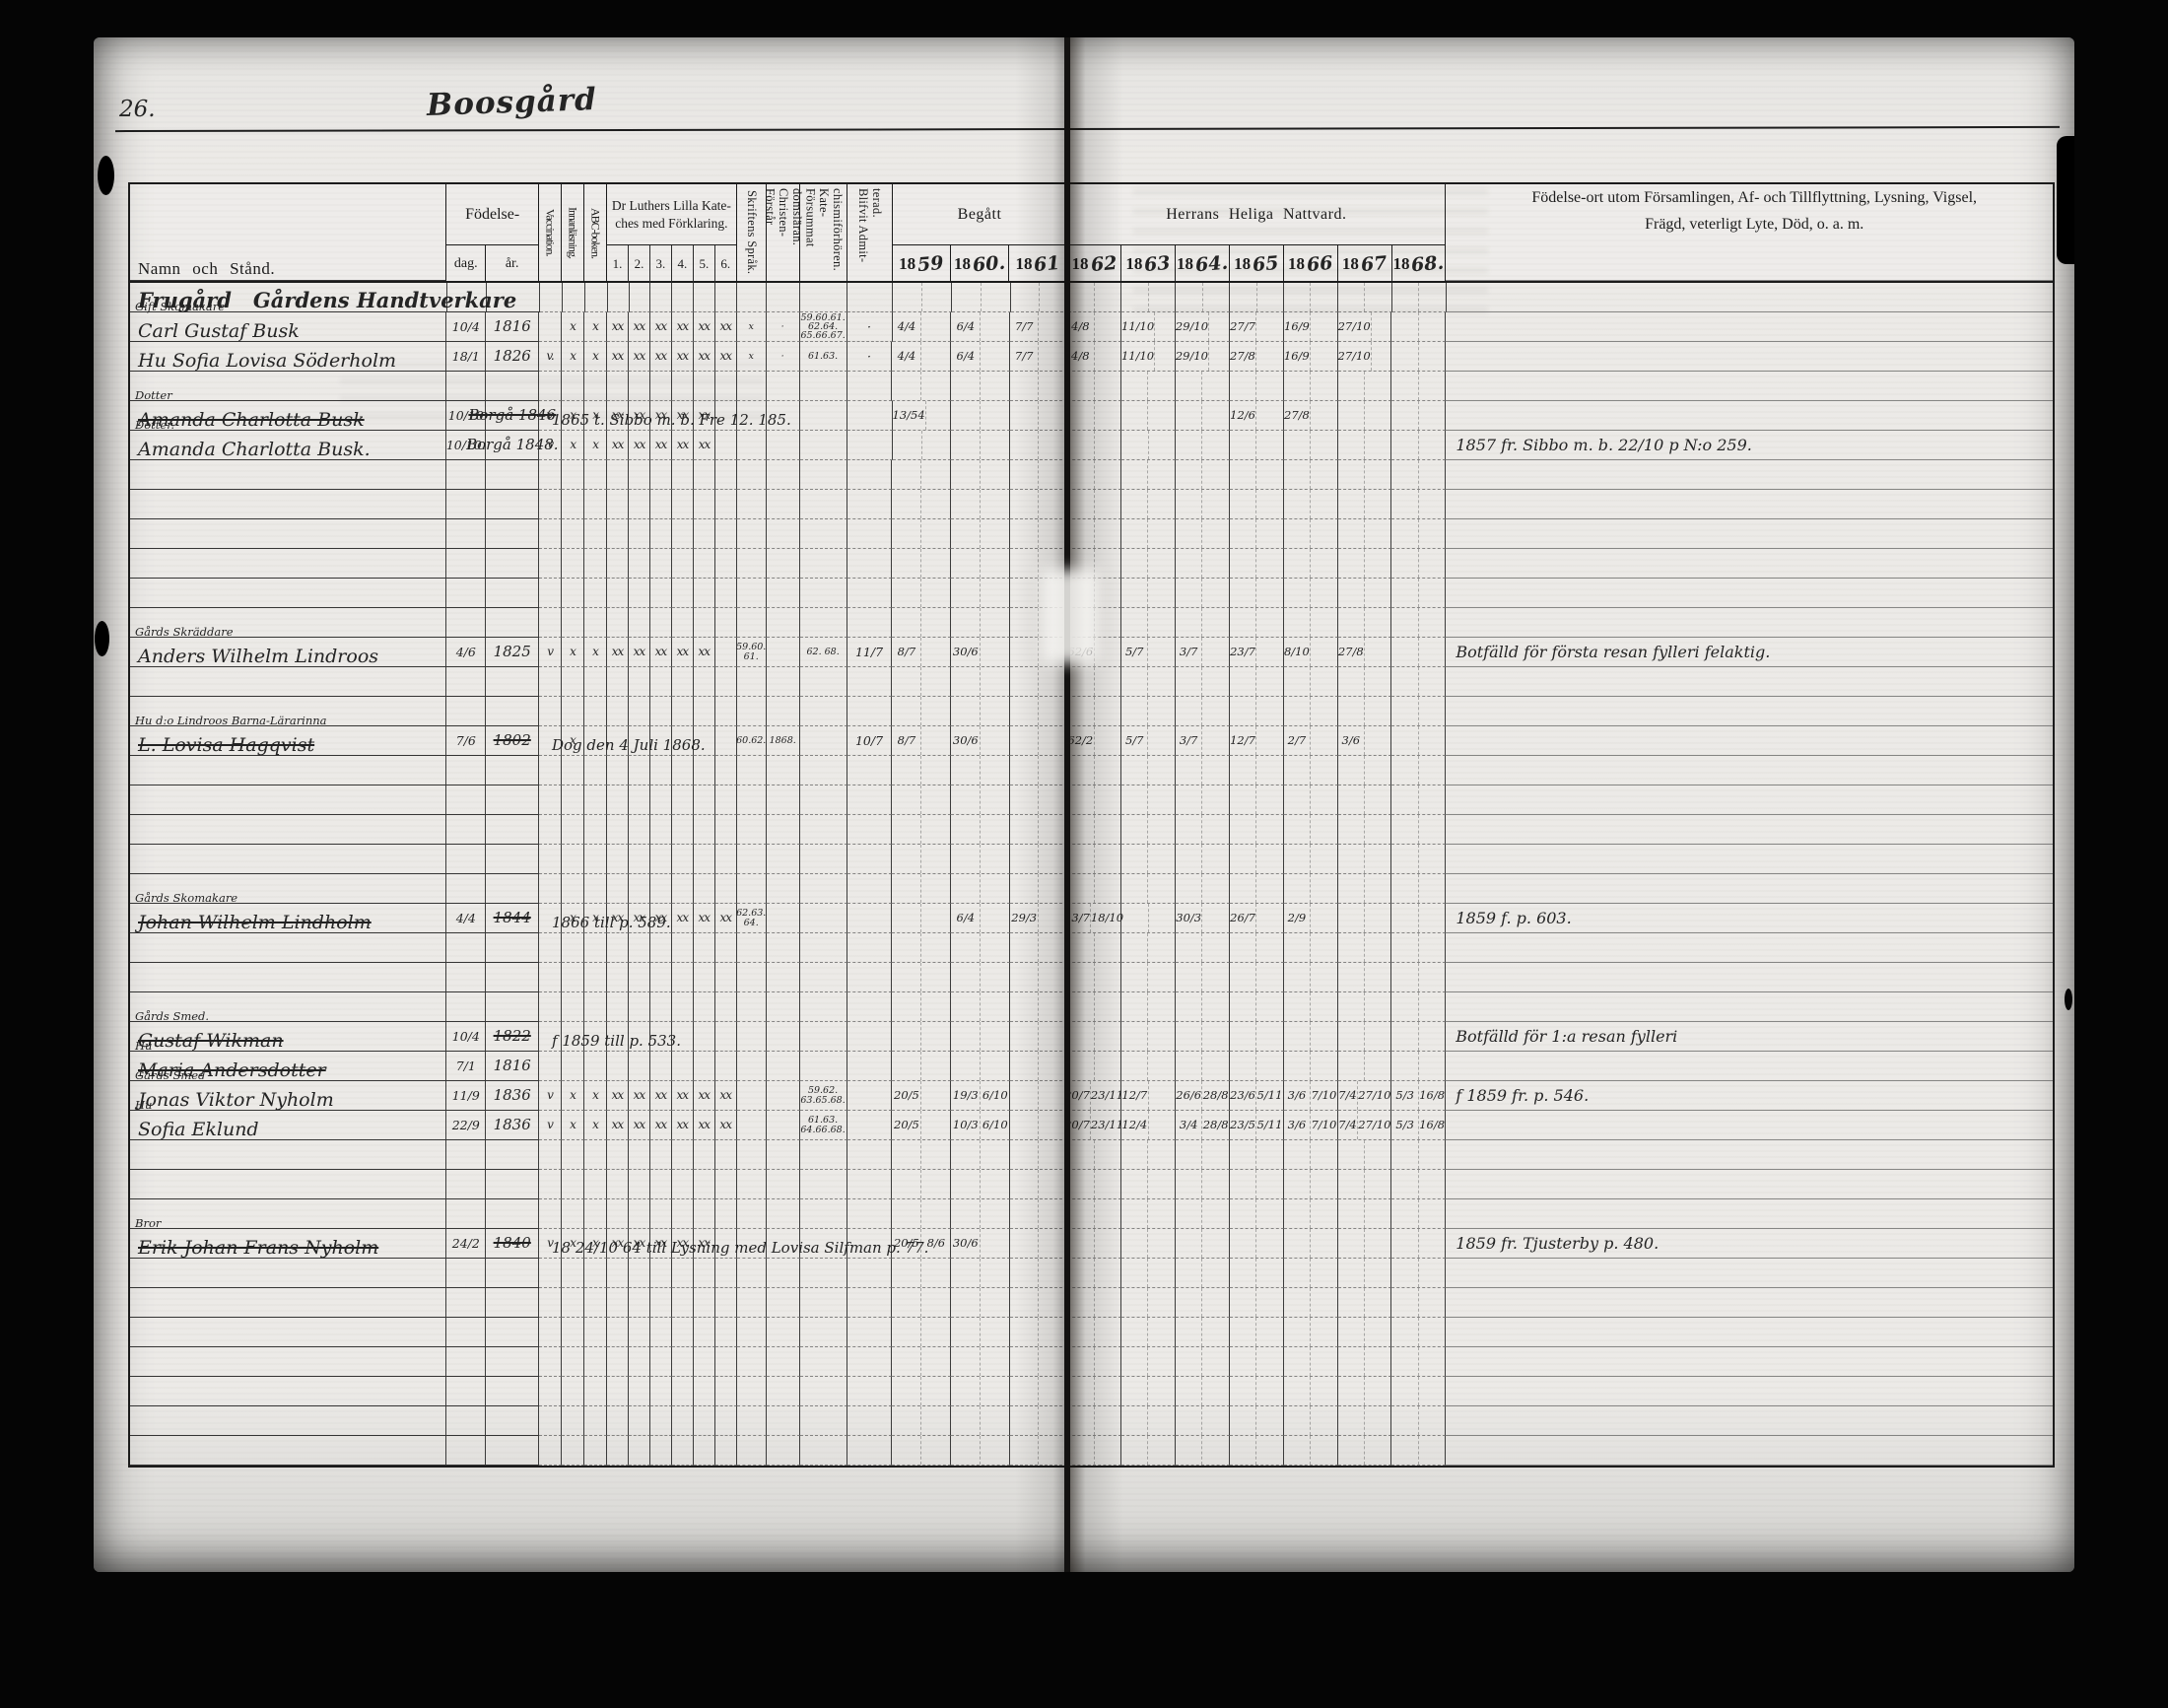 Image resolution: width=2168 pixels, height=1708 pixels. I want to click on communion-cell-1861: 29/3, so click(1039, 918).